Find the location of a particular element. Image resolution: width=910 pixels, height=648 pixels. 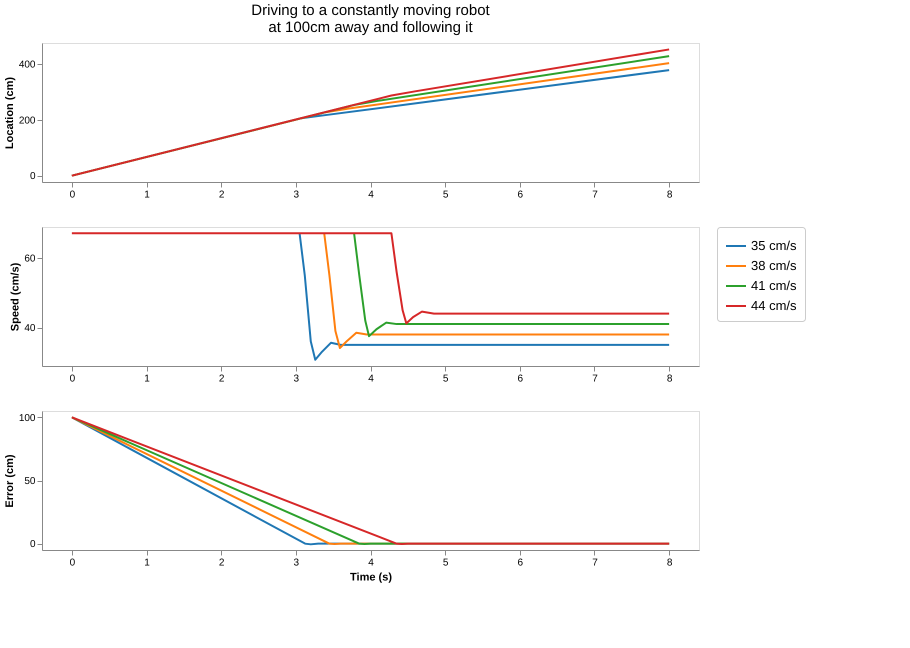

legend-label: 38 cm/s is located at coordinates (774, 265).